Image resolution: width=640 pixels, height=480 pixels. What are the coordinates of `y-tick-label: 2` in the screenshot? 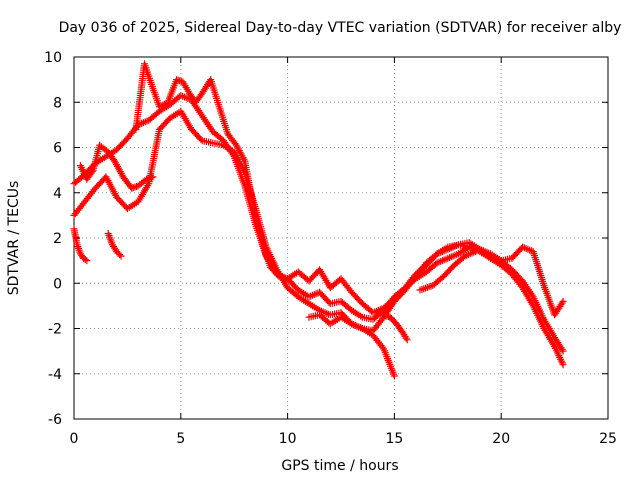 It's located at (57, 239).